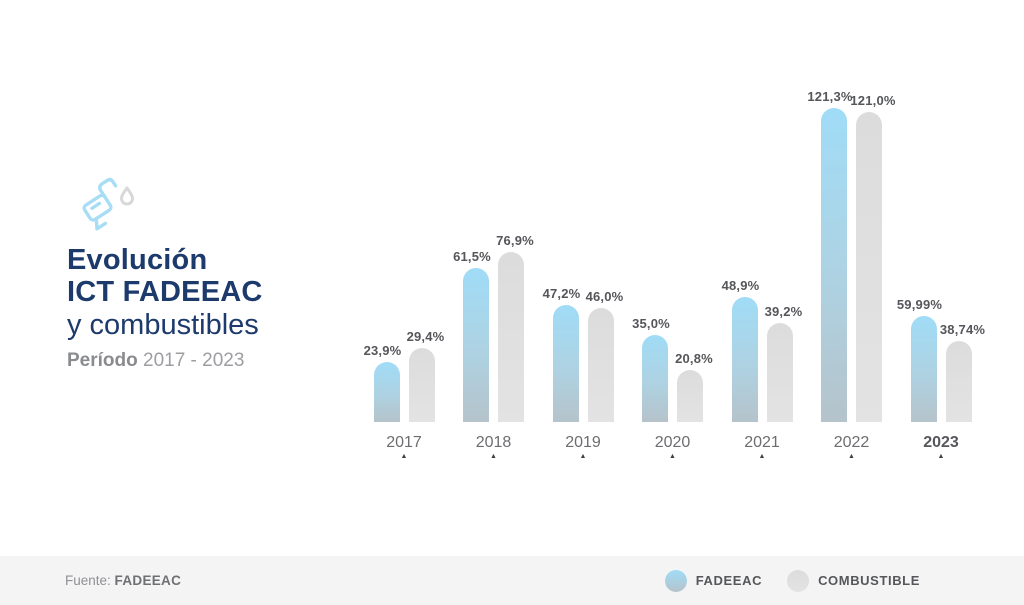 The height and width of the screenshot is (605, 1024). Describe the element at coordinates (694, 386) in the screenshot. I see `bar-combustible-2020: 20,8%` at that location.